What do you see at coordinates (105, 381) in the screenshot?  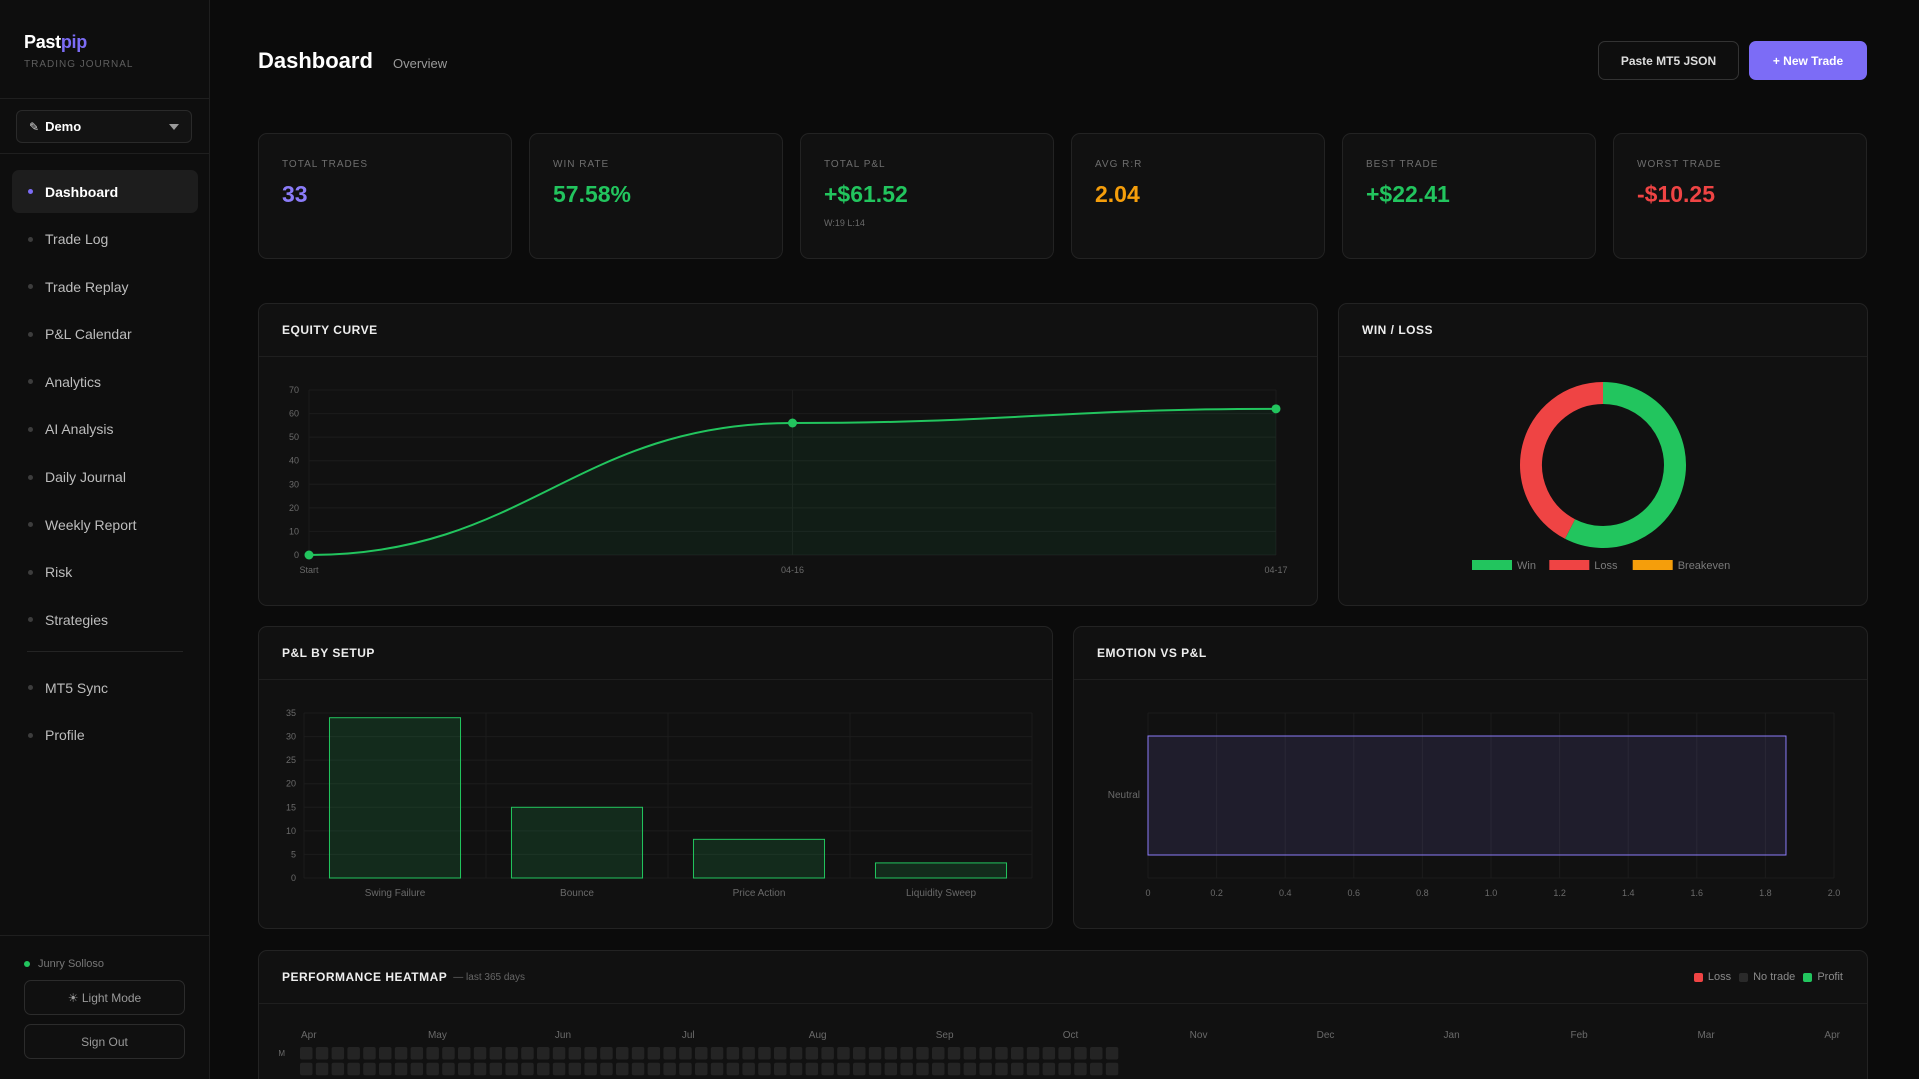 I see `sidebar-item-analytics: Analytics` at bounding box center [105, 381].